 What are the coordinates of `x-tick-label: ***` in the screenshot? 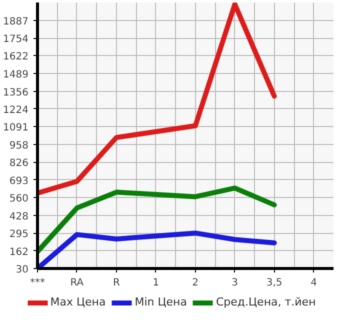 It's located at (37, 283).